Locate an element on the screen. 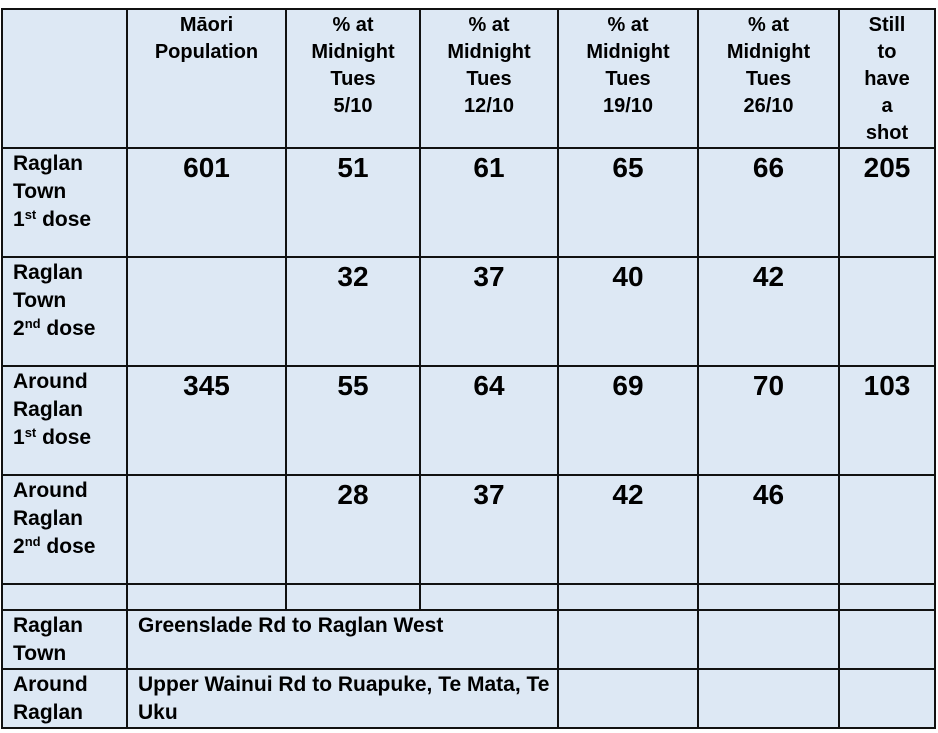 This screenshot has height=733, width=938. column-header: % at Midnight Tues 26/10 is located at coordinates (768, 78).